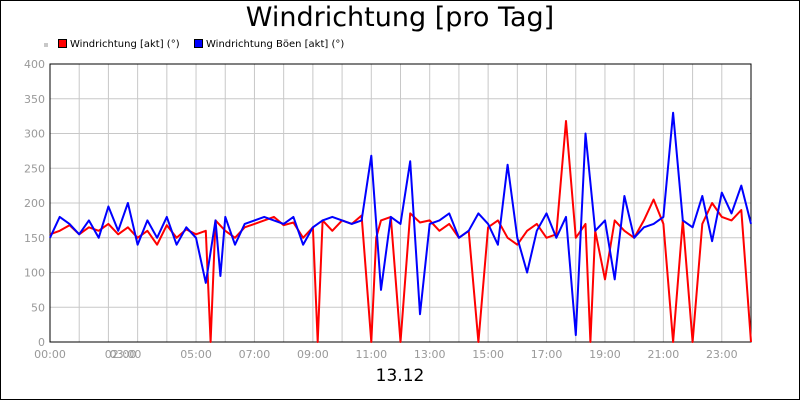 The height and width of the screenshot is (400, 800). What do you see at coordinates (34, 238) in the screenshot?
I see `y-tick-label: 150` at bounding box center [34, 238].